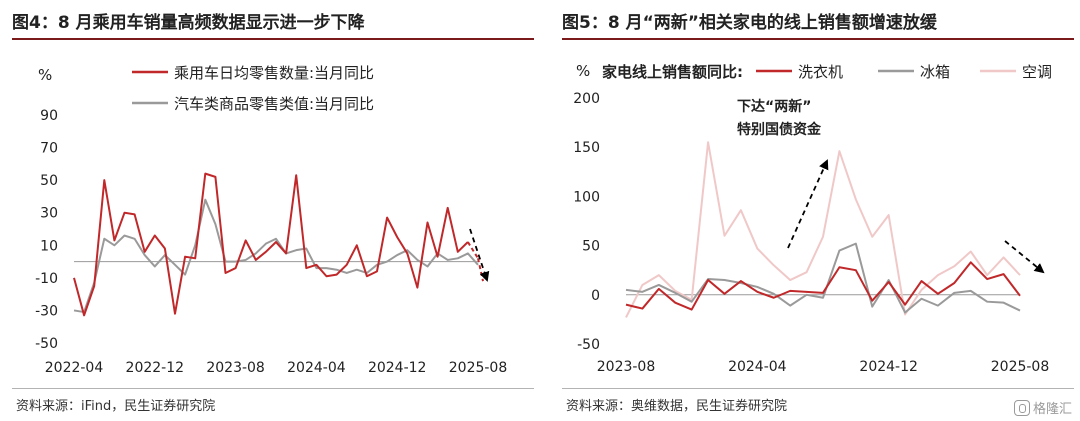 The height and width of the screenshot is (421, 1080). Describe the element at coordinates (586, 197) in the screenshot. I see `y-tick-label: 100` at that location.